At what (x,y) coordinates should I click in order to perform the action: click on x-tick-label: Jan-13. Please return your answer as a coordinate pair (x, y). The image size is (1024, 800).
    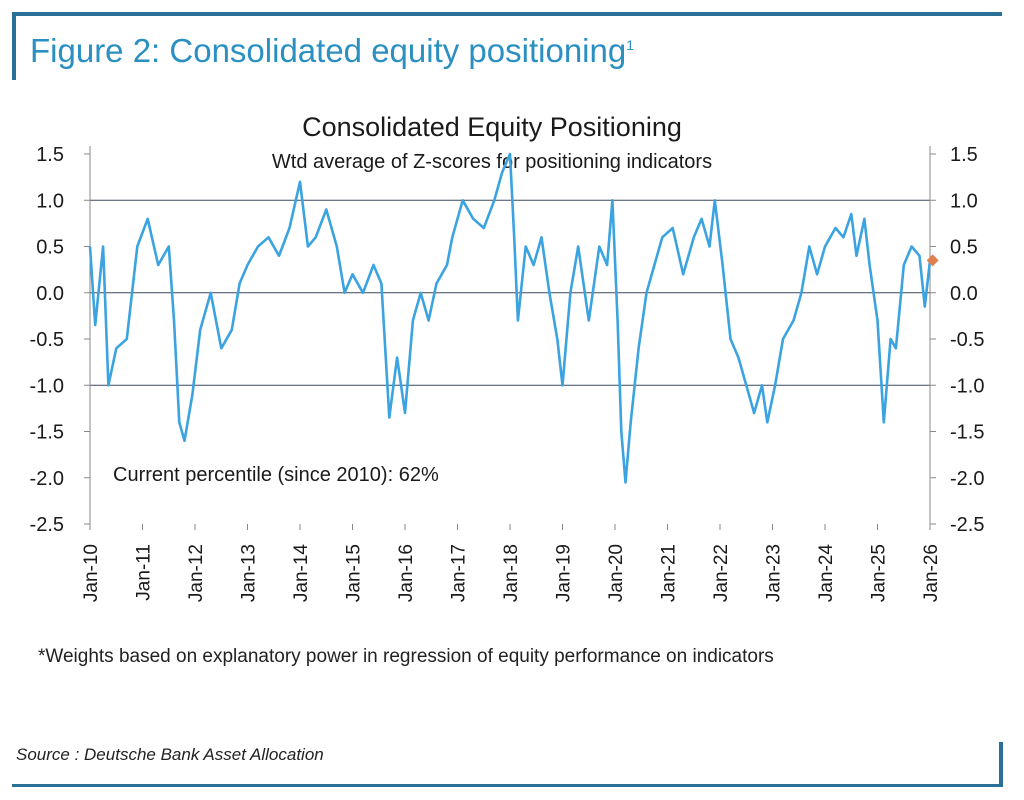
    Looking at the image, I should click on (249, 573).